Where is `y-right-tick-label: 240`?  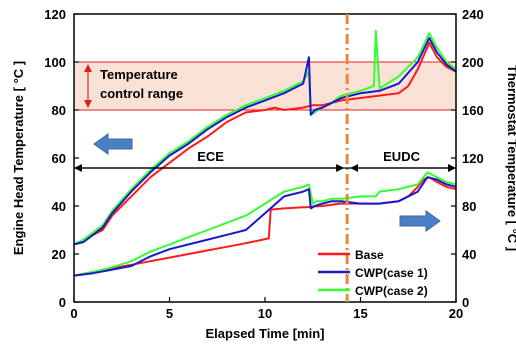 y-right-tick-label: 240 is located at coordinates (473, 14).